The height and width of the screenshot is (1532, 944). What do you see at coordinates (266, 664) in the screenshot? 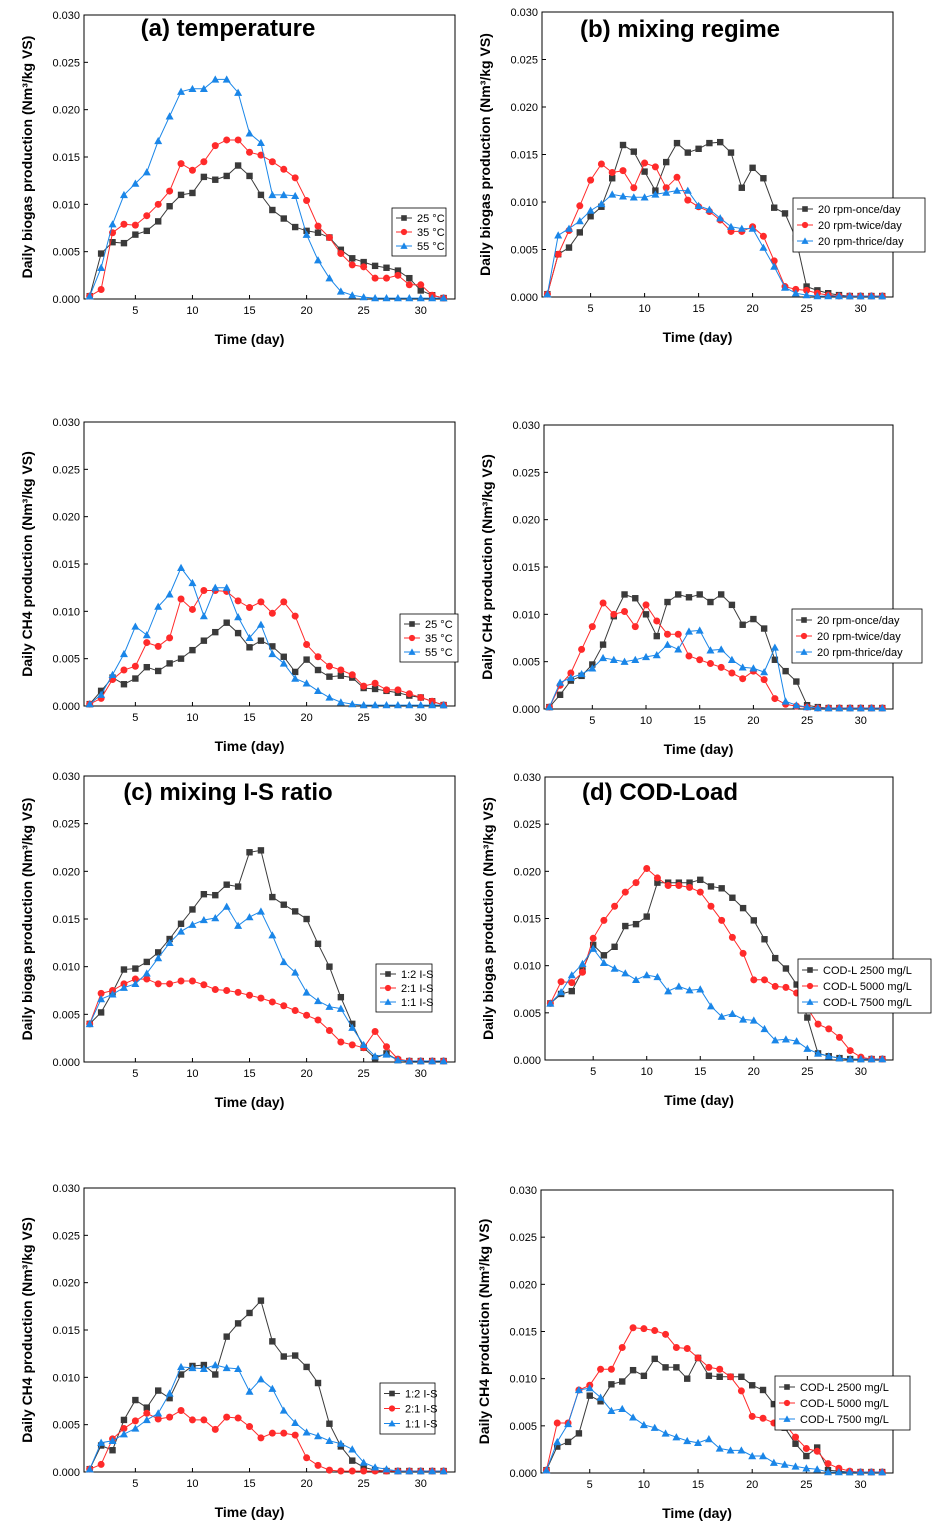
I see `series-line` at bounding box center [266, 664].